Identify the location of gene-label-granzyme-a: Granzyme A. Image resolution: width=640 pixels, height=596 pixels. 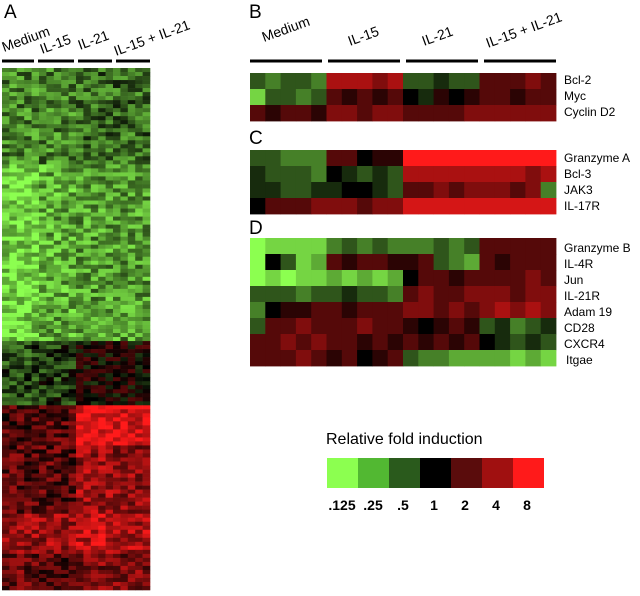
(597, 158).